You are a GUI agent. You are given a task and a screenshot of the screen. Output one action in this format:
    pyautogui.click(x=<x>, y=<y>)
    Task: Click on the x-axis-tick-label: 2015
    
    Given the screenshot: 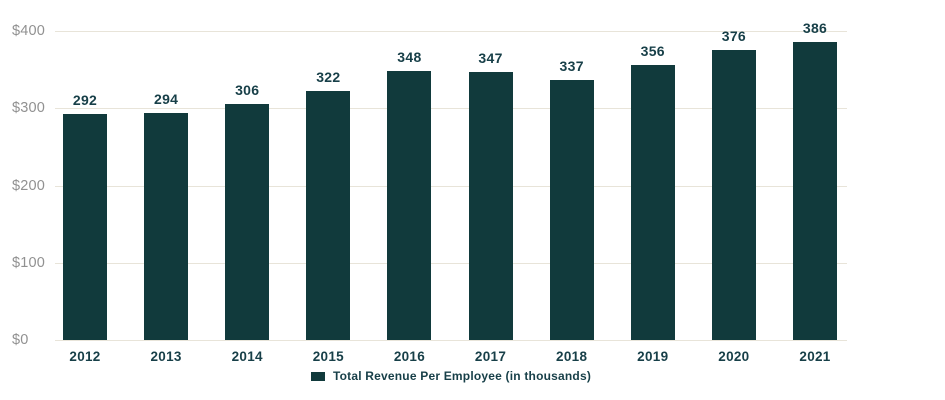 What is the action you would take?
    pyautogui.click(x=328, y=356)
    